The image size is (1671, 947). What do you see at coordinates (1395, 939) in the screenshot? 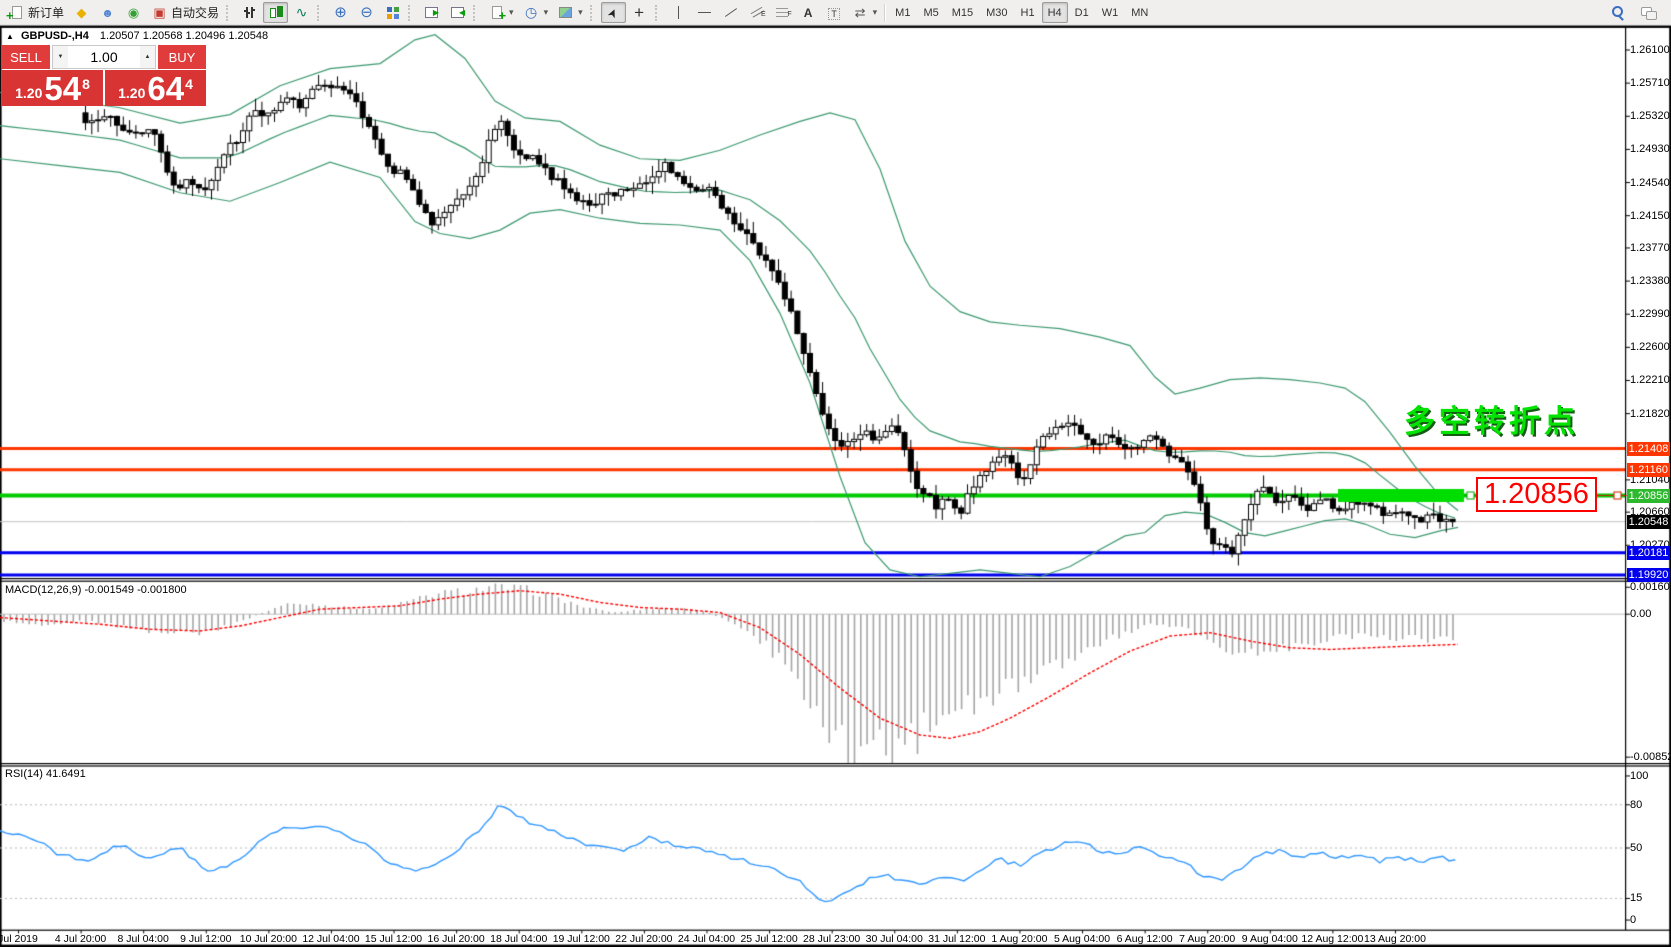
I see `date-label: 13 Aug 20:00` at bounding box center [1395, 939].